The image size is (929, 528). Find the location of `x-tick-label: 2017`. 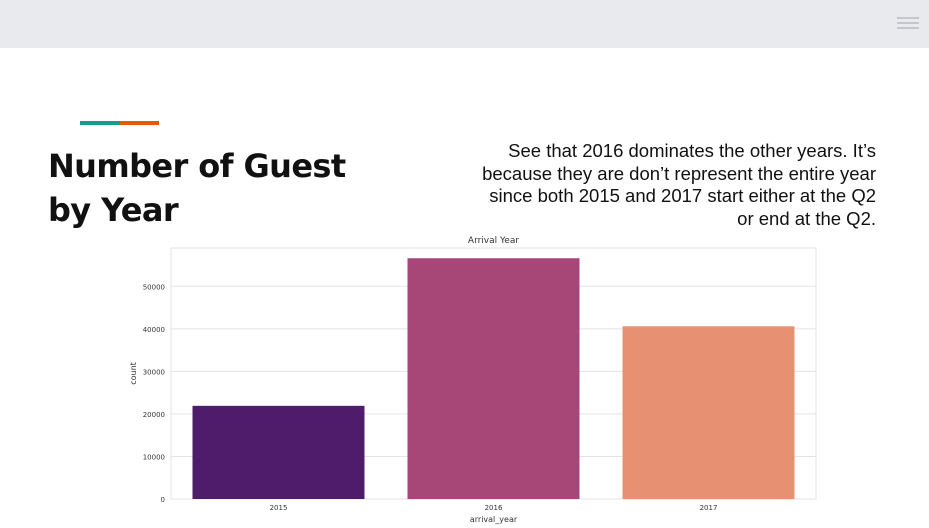

x-tick-label: 2017 is located at coordinates (709, 508).